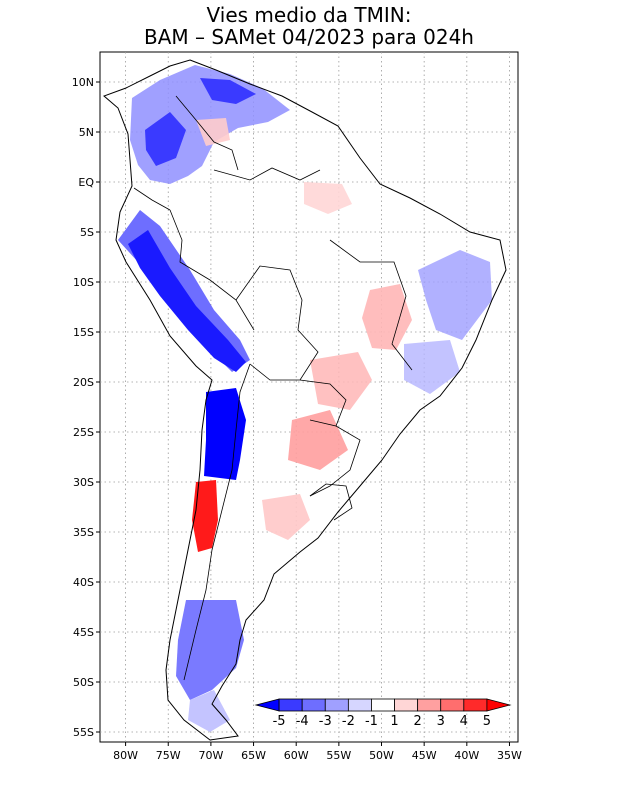  Describe the element at coordinates (348, 721) in the screenshot. I see `colorbar-label: -2` at that location.